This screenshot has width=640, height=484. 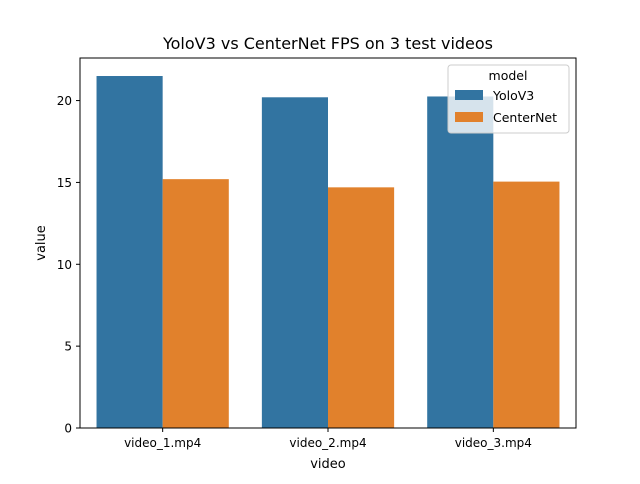 I want to click on x-tick-label: video_3.mp4, so click(x=493, y=443).